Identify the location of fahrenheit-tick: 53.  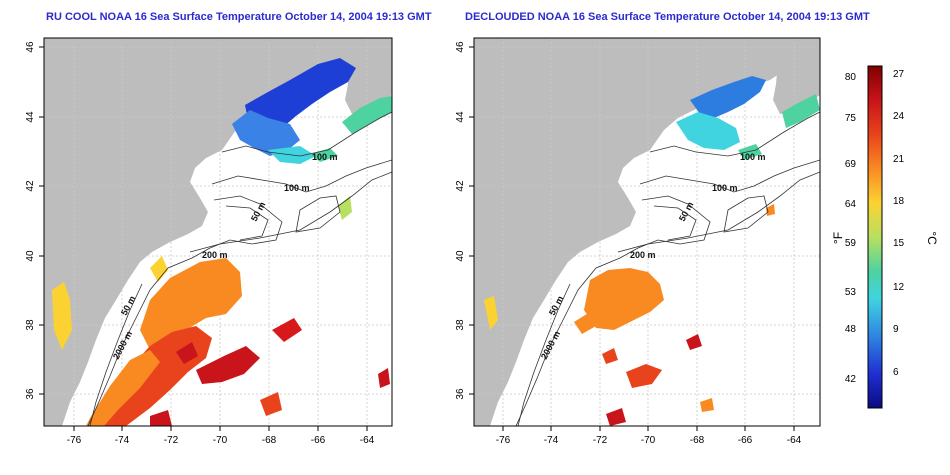
(851, 292).